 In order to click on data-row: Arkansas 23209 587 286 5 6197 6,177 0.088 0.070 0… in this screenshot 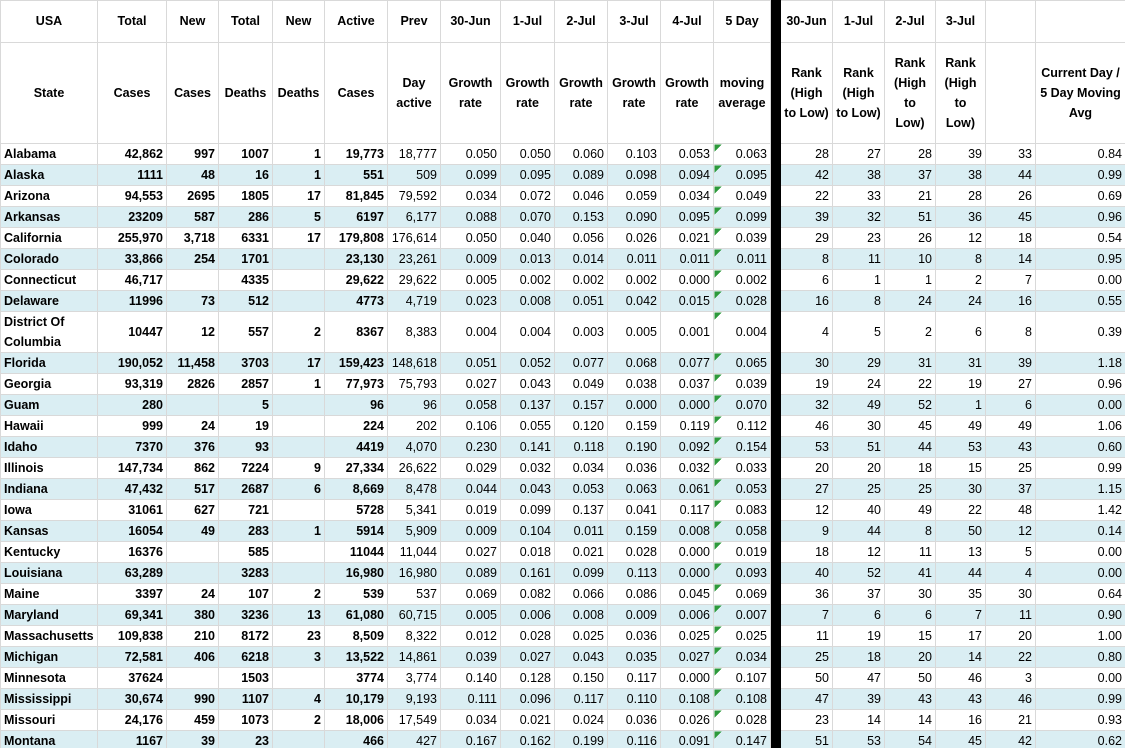, I will do `click(562, 217)`.